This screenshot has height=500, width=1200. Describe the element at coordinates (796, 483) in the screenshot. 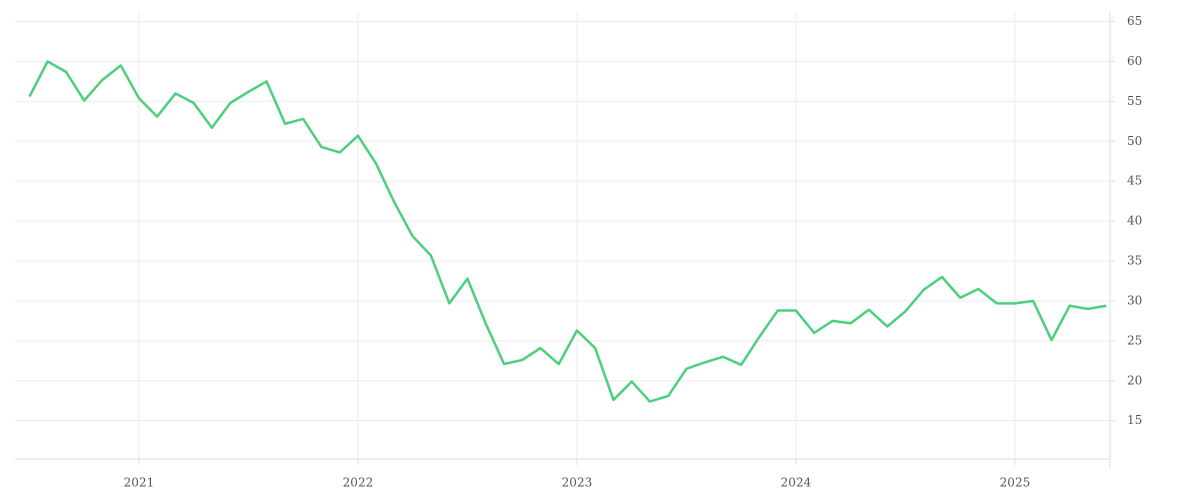

I see `x-tick-label: 2024` at that location.